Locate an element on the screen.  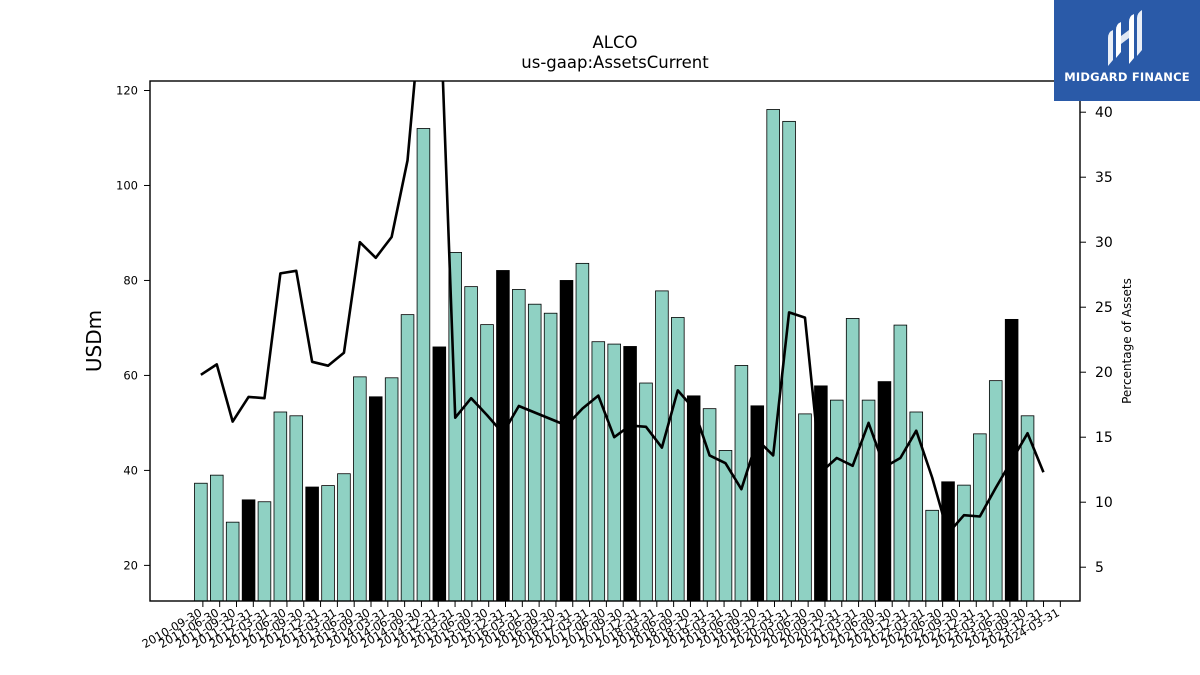
y-axis-label: USDm is located at coordinates (94, 341).